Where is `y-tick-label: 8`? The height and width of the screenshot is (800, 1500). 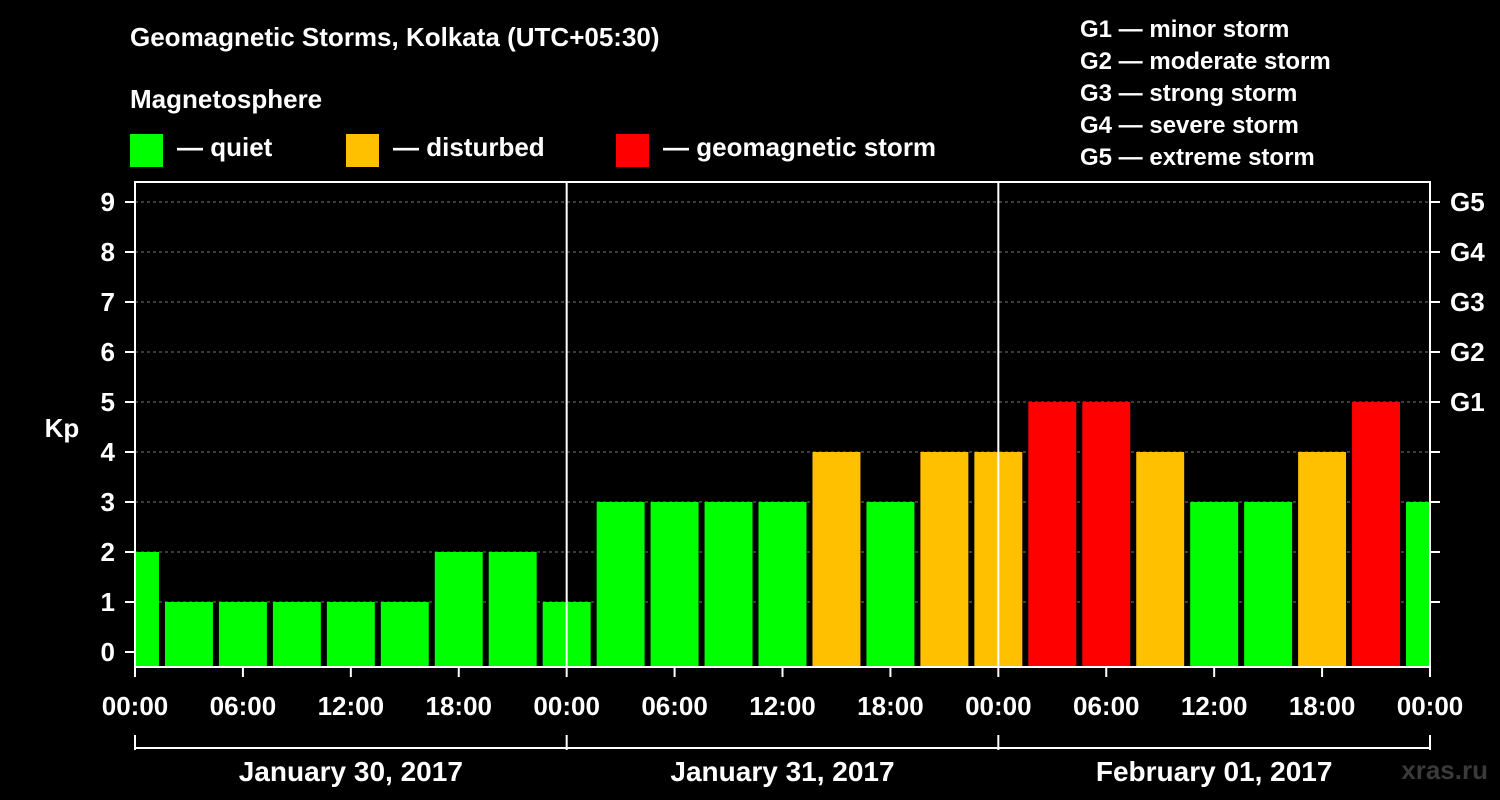
y-tick-label: 8 is located at coordinates (108, 252).